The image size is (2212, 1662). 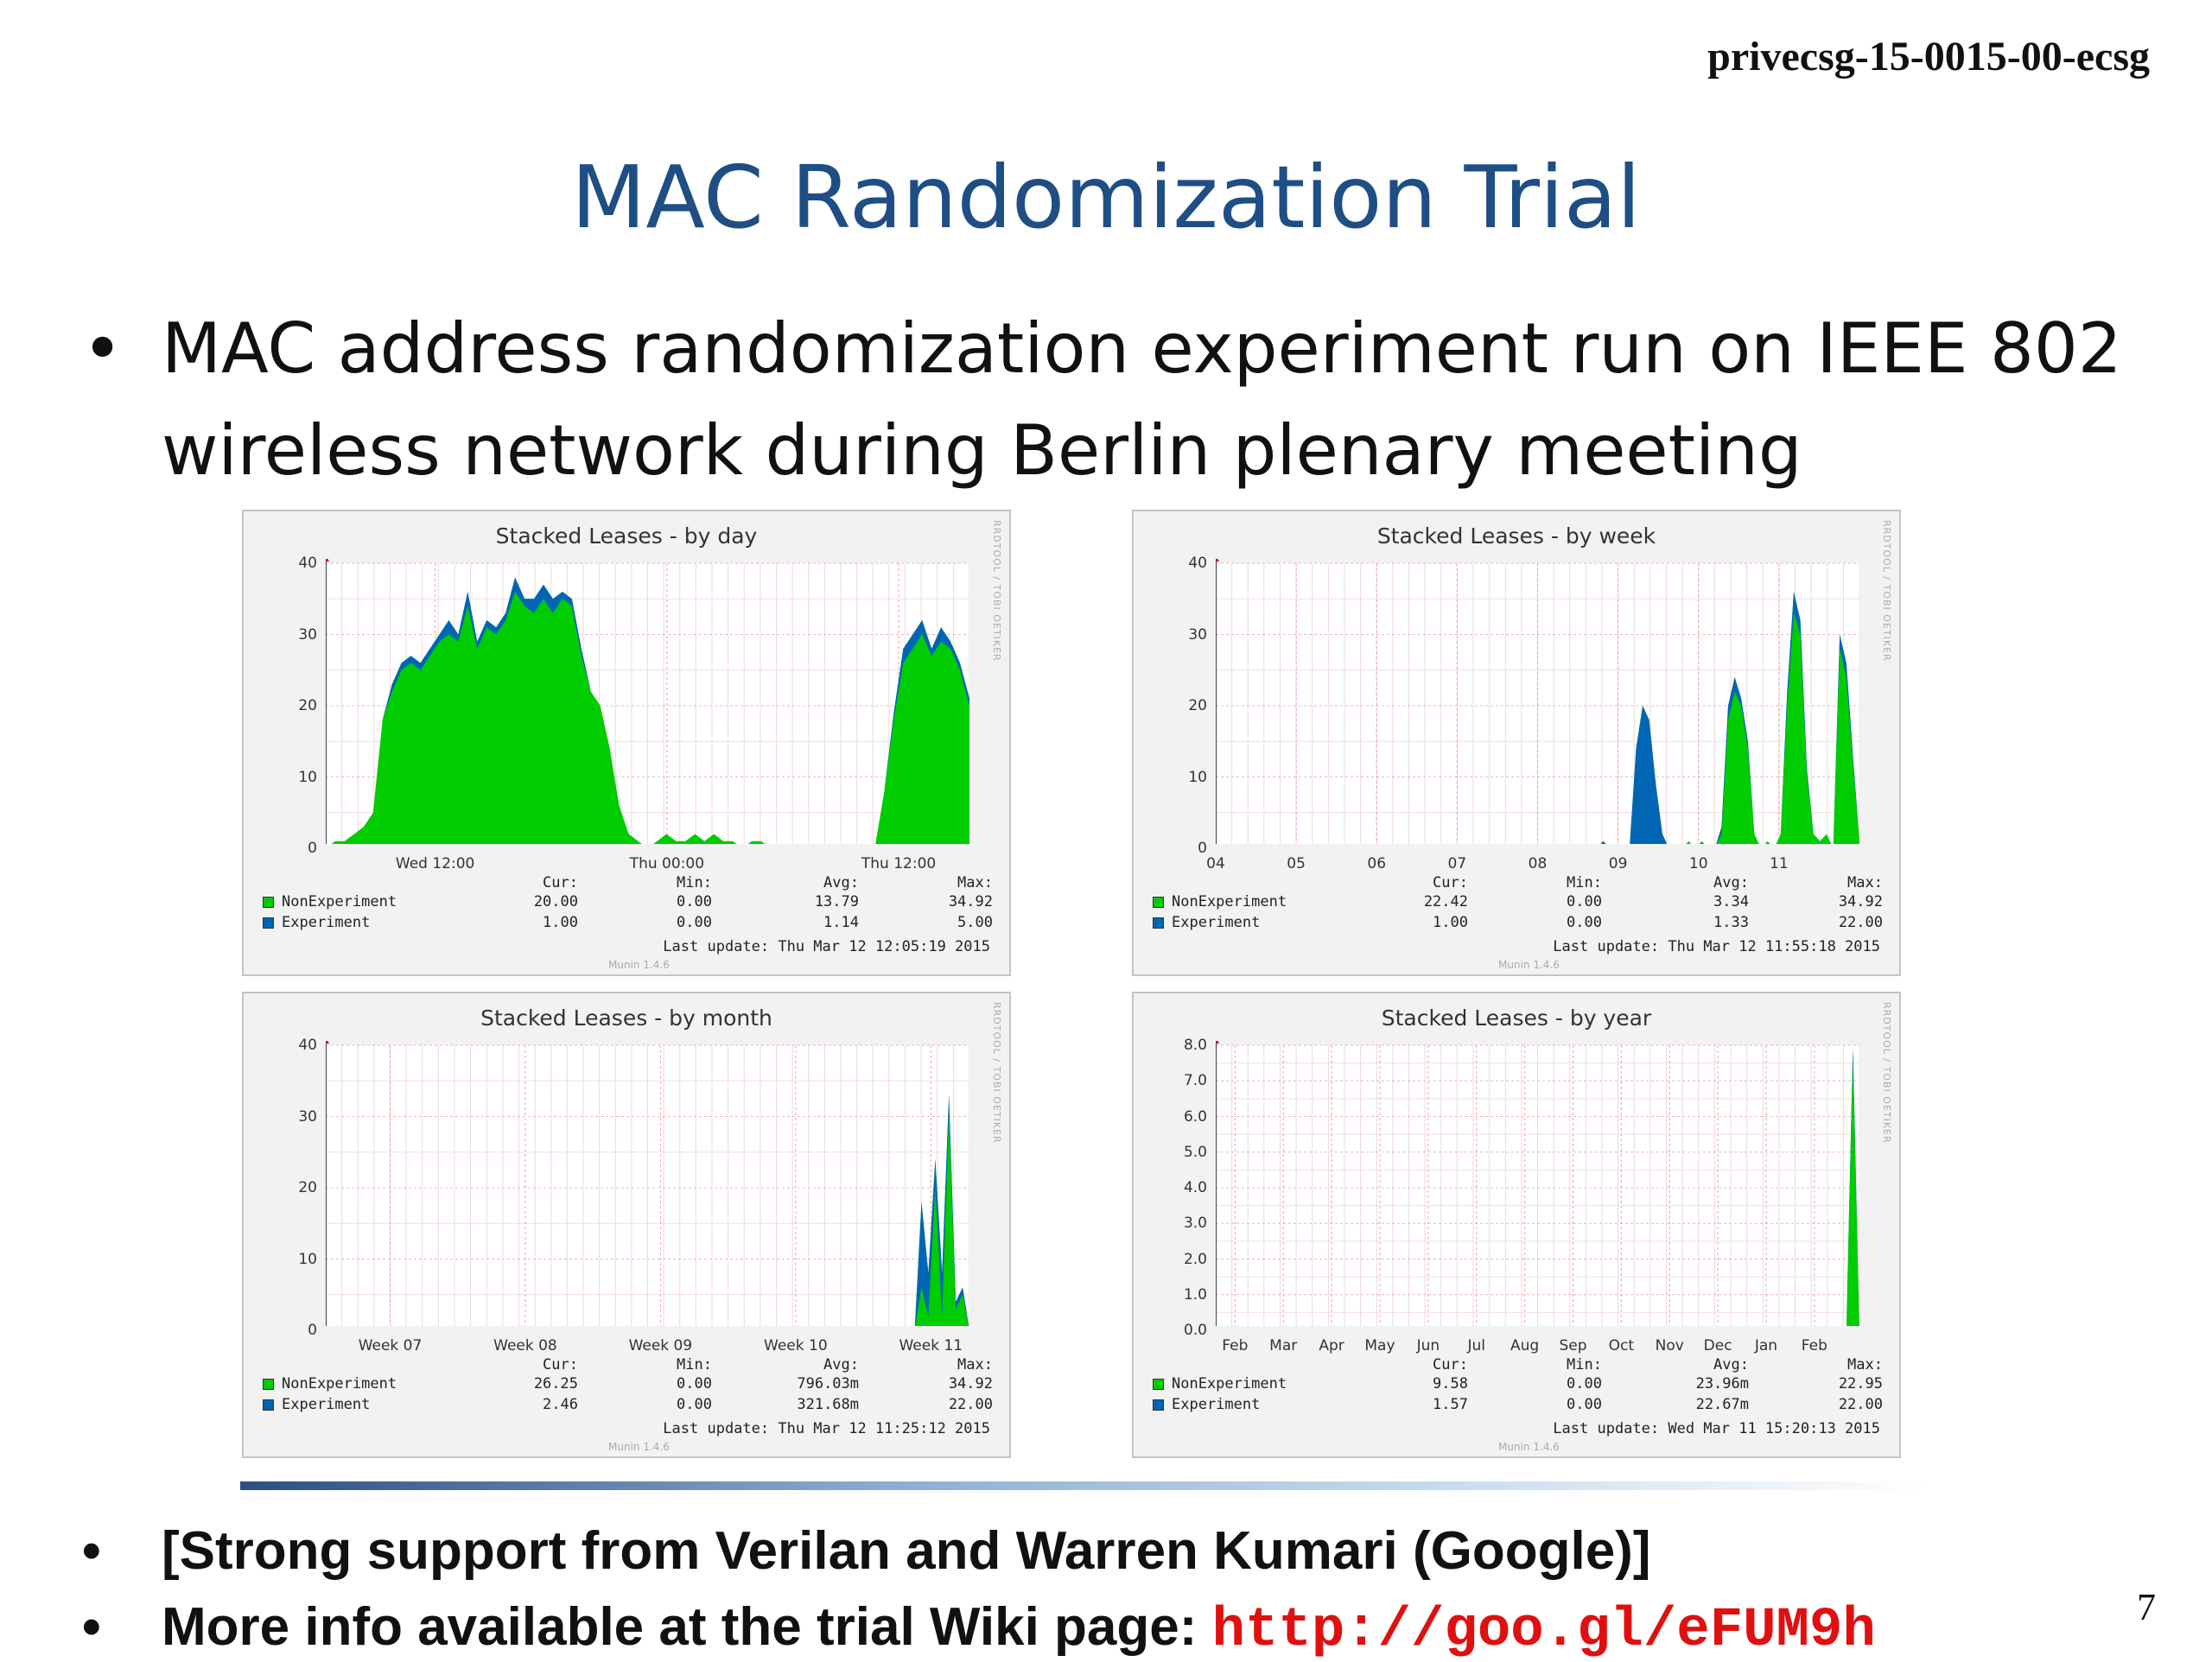 I want to click on chart-title: Stacked Leases - by year, so click(x=1516, y=1018).